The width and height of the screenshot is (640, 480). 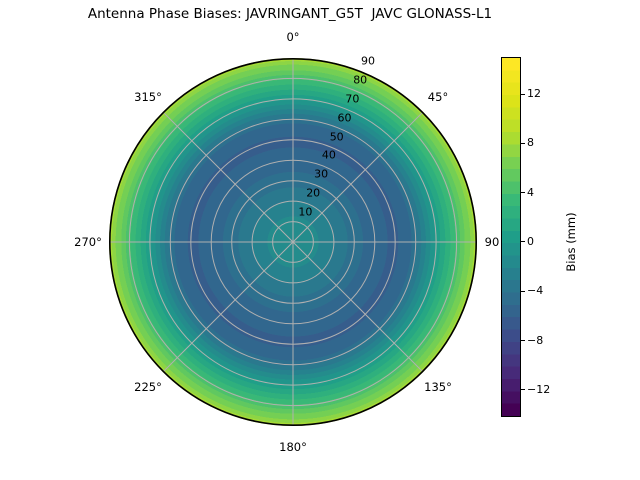 I want to click on angular-tick-label: 135°, so click(x=438, y=387).